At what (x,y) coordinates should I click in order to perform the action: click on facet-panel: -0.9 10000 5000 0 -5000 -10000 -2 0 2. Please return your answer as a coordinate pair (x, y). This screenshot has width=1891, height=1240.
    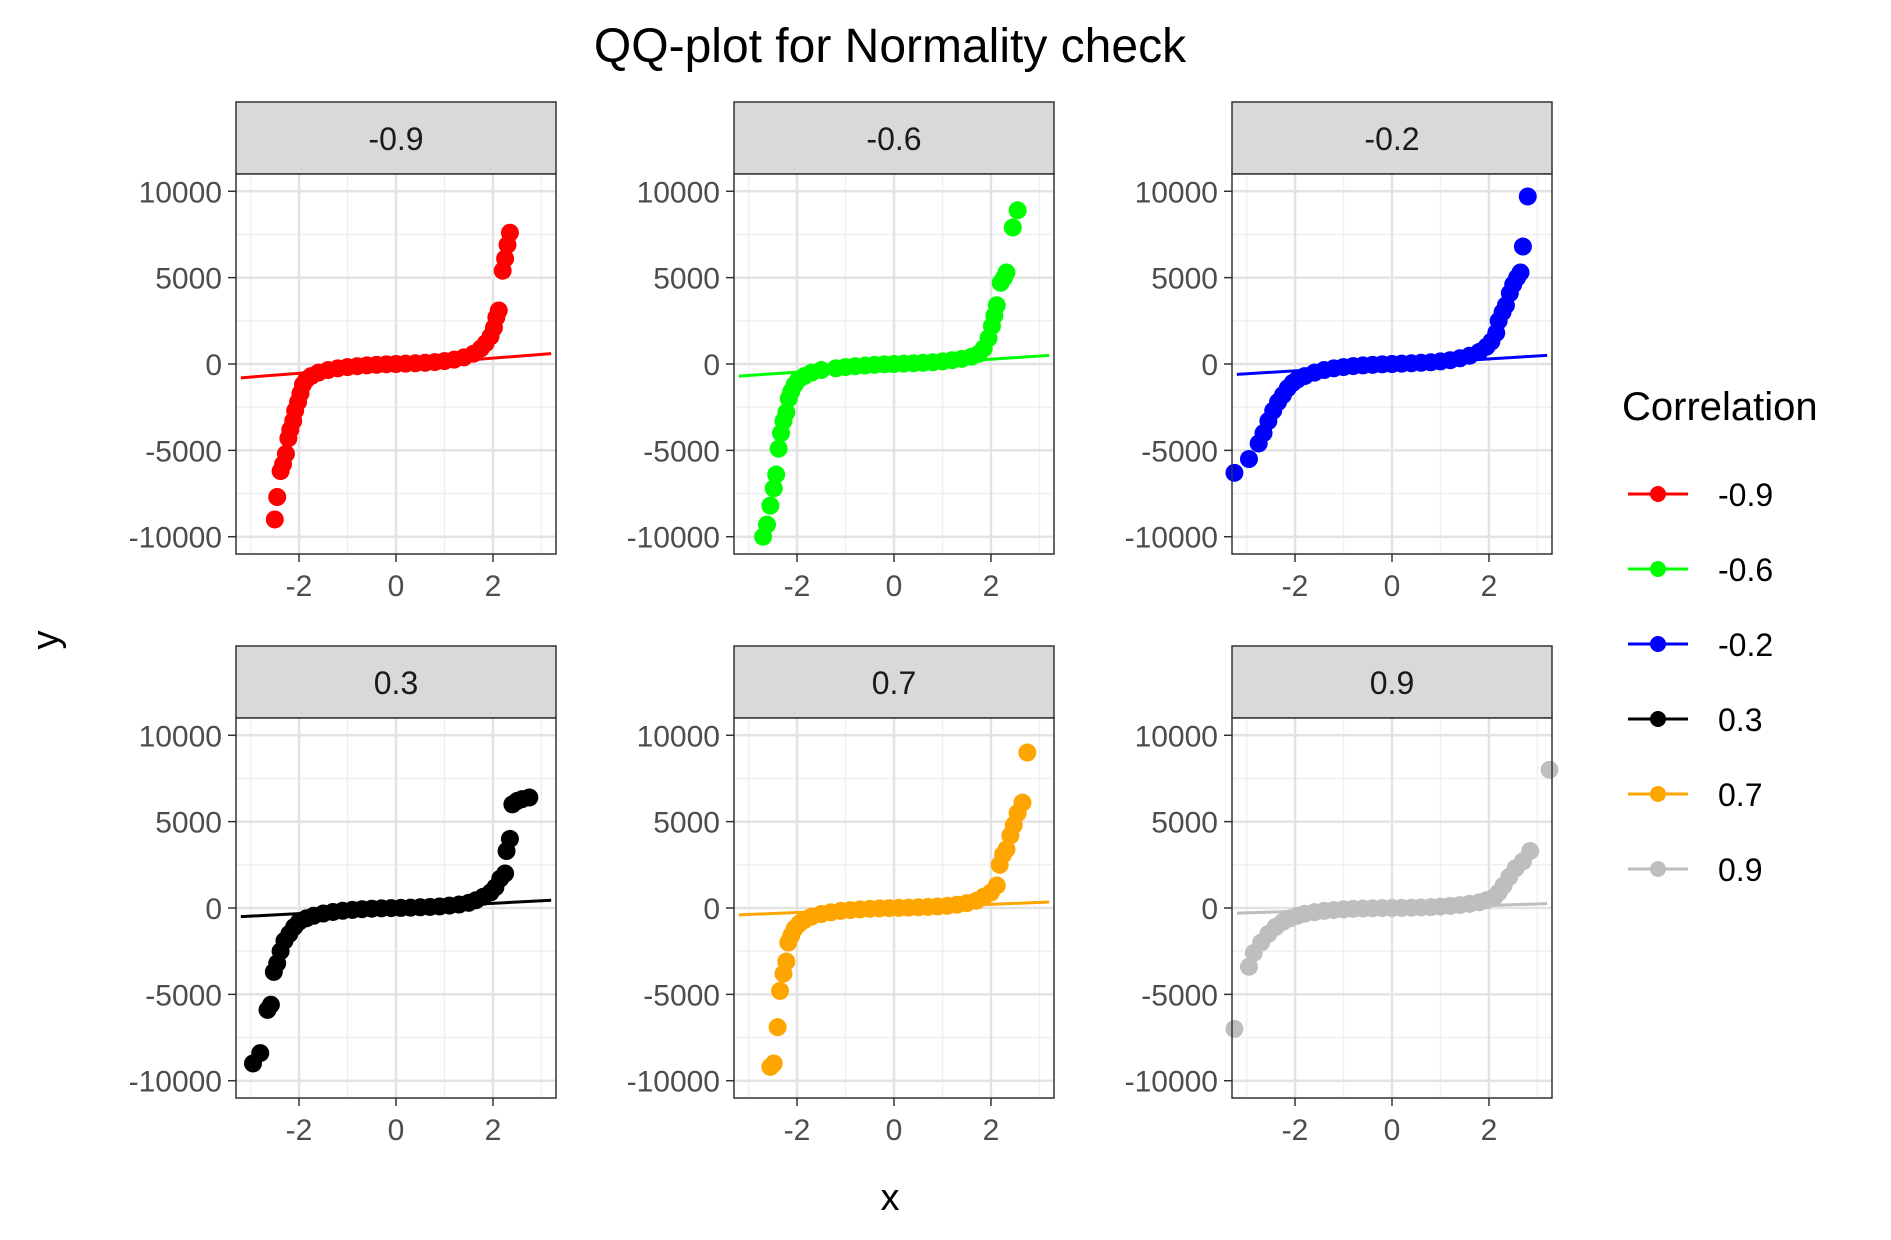
    Looking at the image, I should click on (343, 352).